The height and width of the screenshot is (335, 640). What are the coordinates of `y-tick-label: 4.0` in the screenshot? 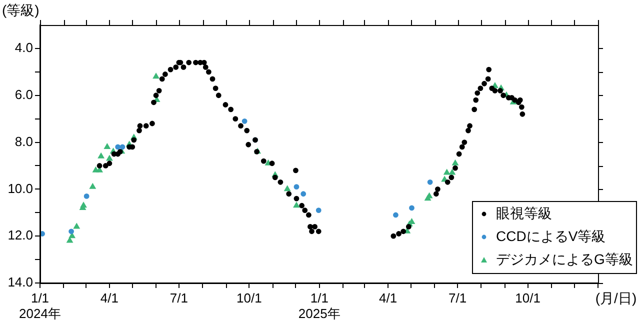 It's located at (23, 48).